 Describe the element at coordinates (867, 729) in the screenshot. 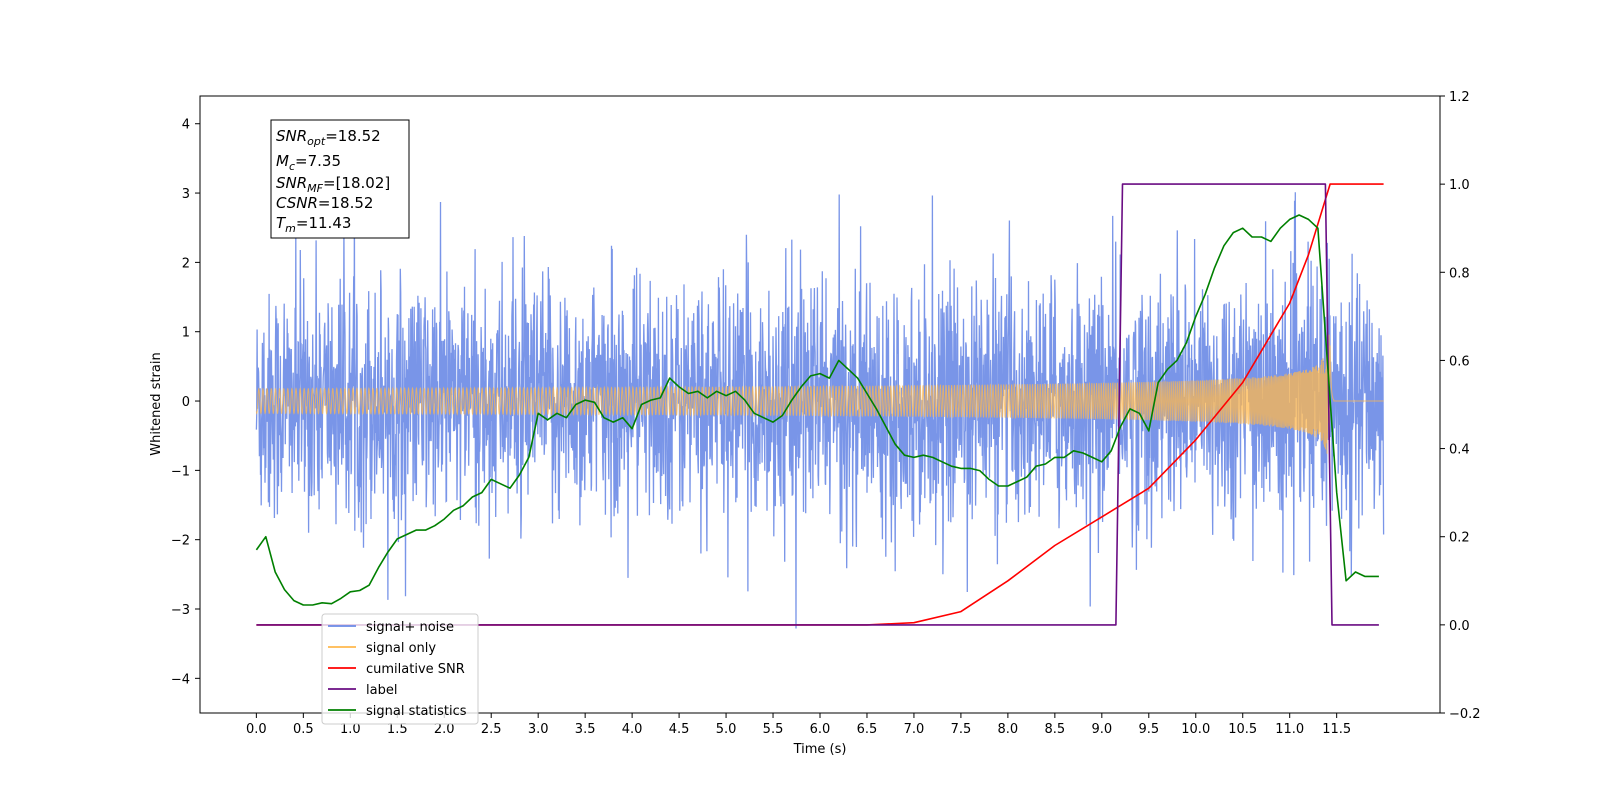

I see `x-tick-label: 6.5` at that location.